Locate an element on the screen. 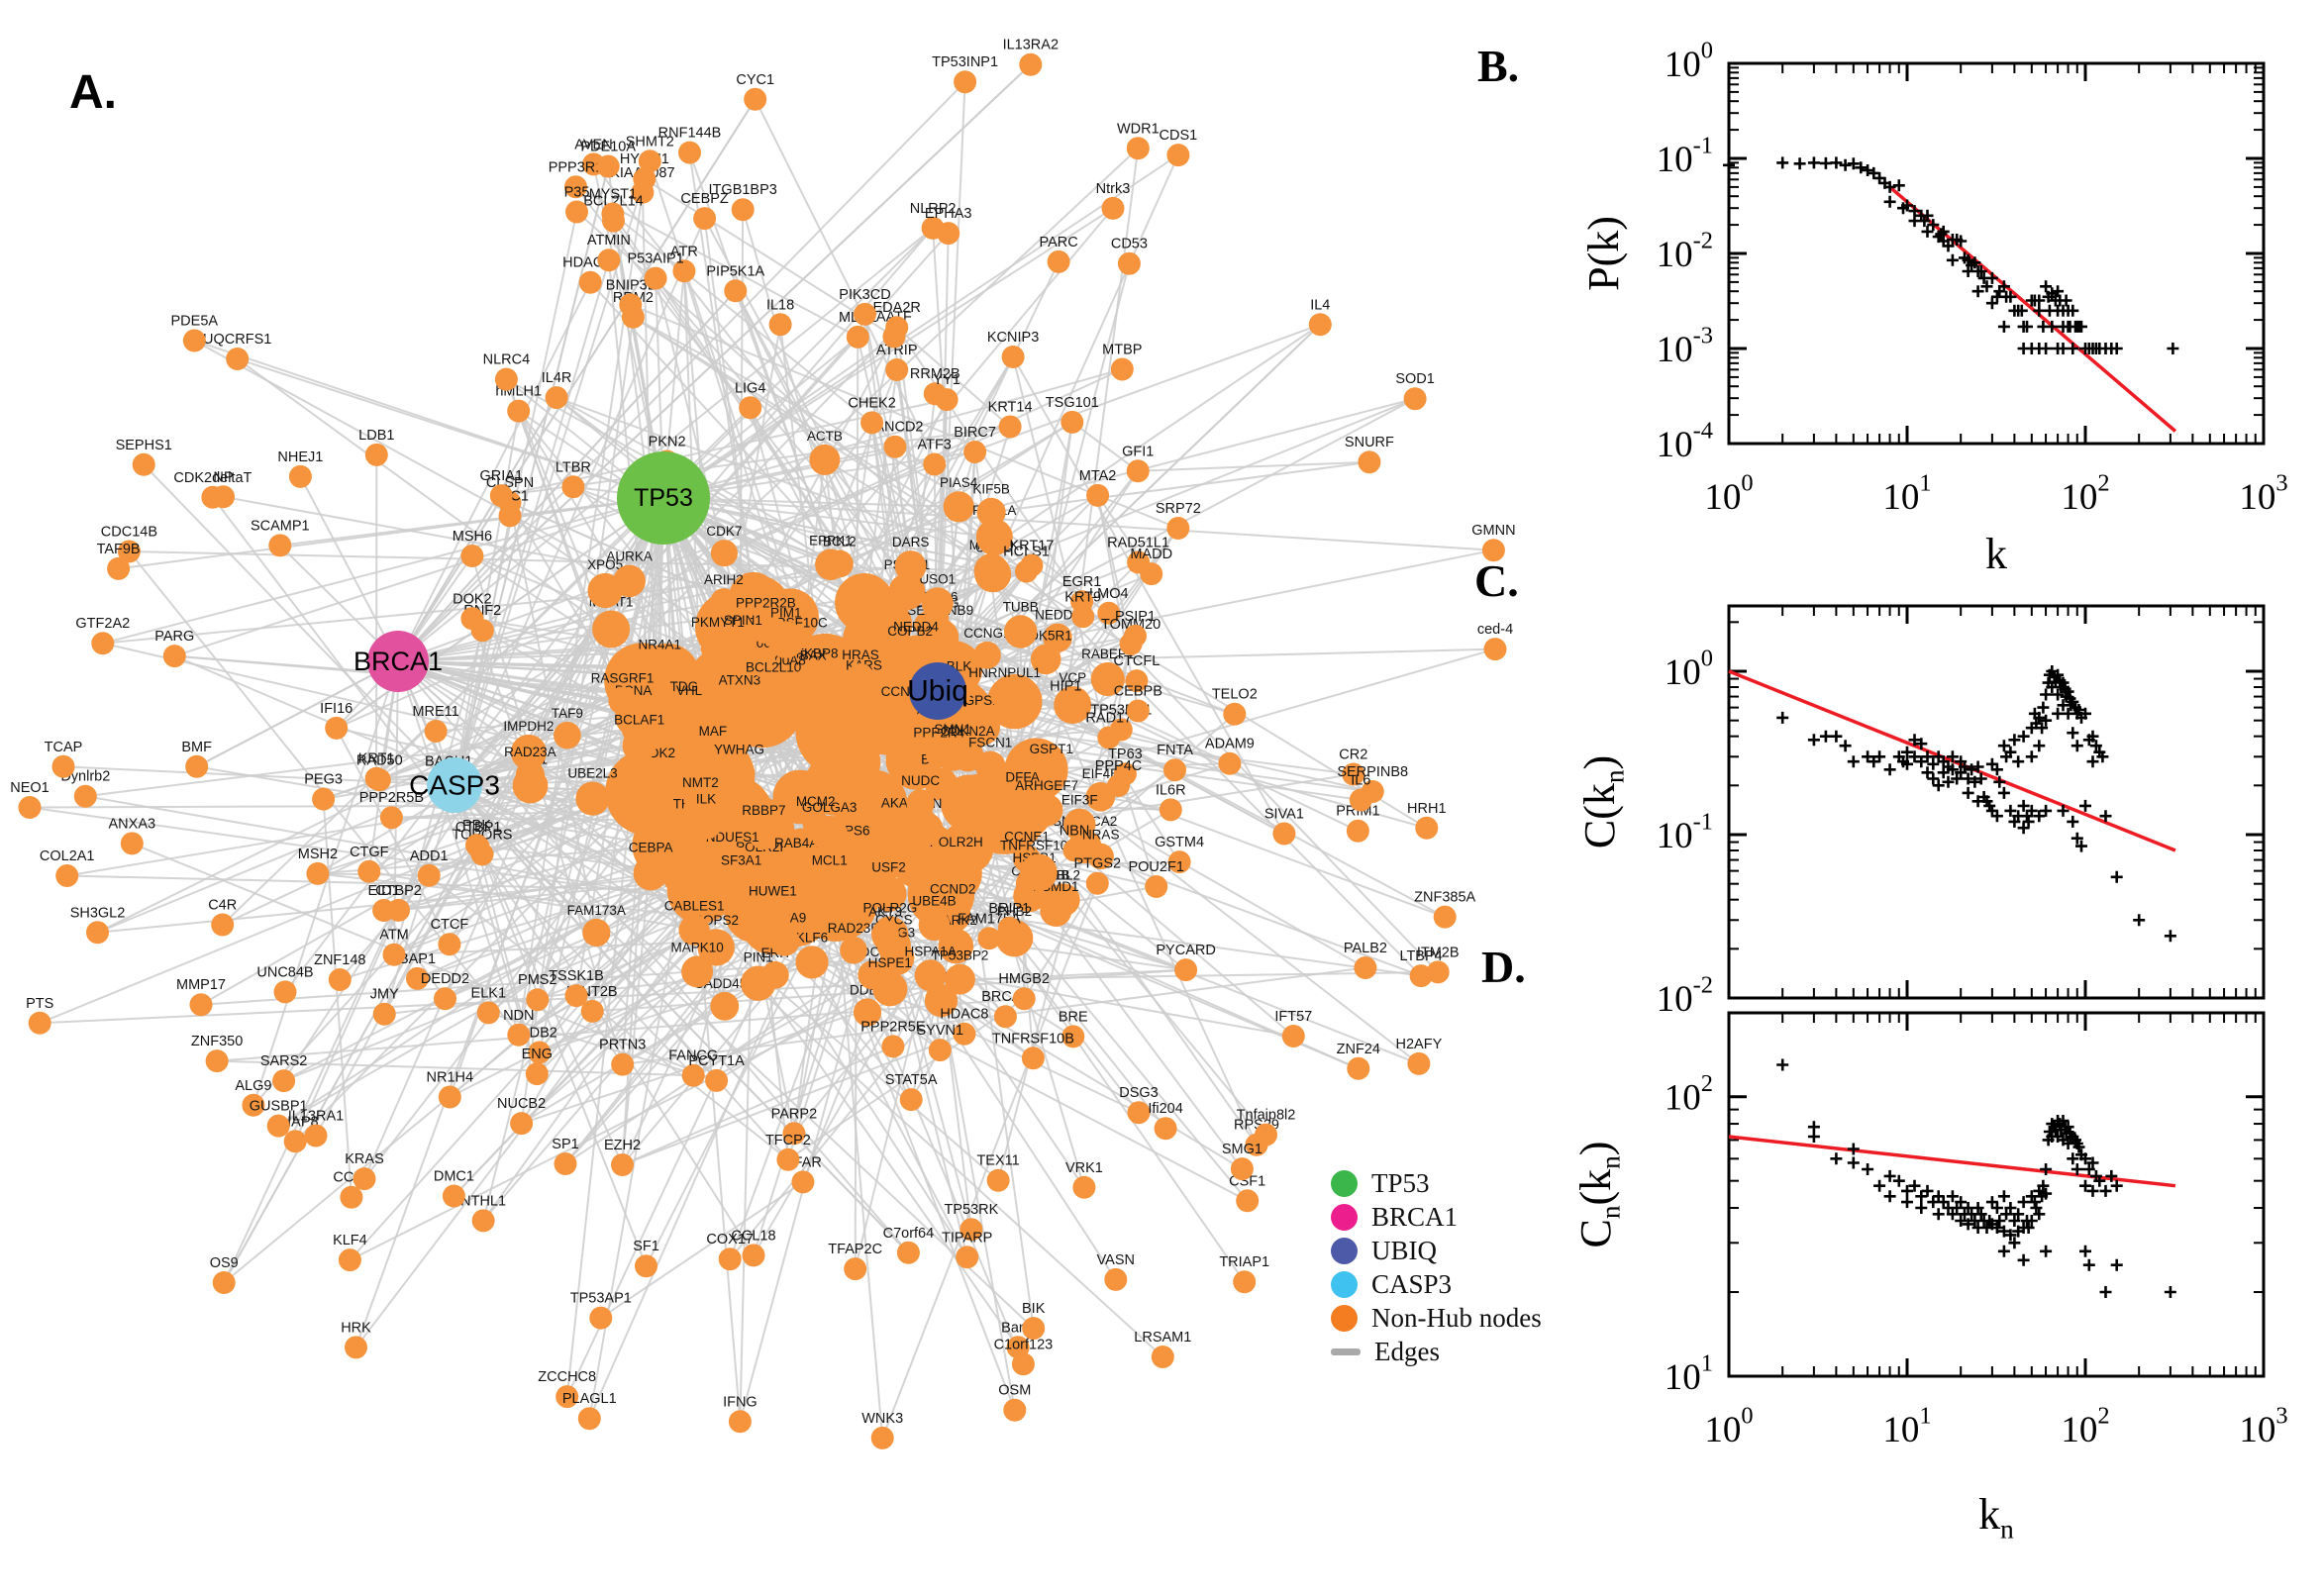  panel-b-label: B. is located at coordinates (1499, 66).